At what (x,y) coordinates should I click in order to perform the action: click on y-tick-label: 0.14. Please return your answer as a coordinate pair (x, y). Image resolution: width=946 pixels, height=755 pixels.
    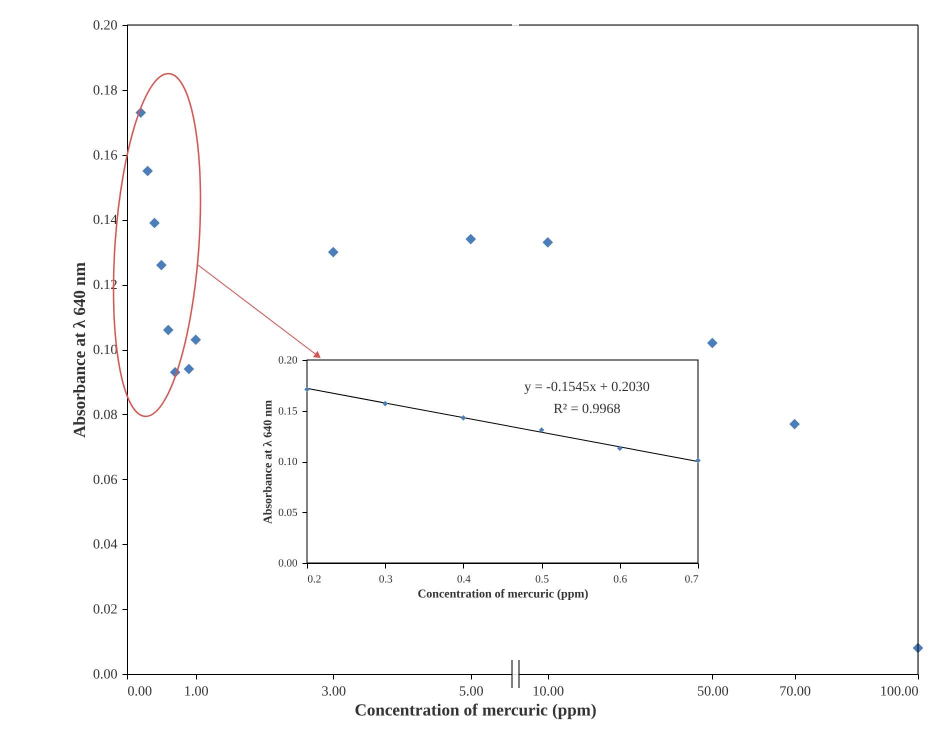
    Looking at the image, I should click on (105, 220).